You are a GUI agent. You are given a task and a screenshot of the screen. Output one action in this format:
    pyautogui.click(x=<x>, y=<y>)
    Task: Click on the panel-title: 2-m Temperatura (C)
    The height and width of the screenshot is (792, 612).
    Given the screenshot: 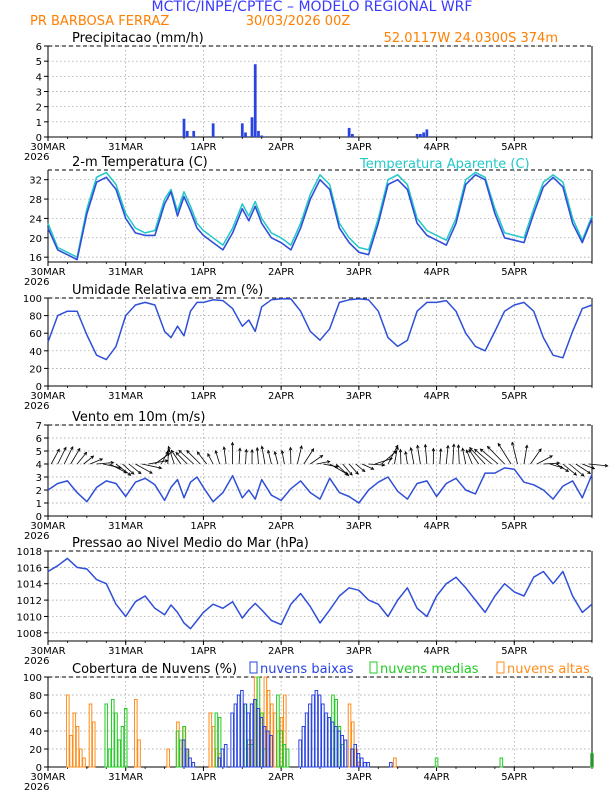 What is the action you would take?
    pyautogui.click(x=140, y=162)
    